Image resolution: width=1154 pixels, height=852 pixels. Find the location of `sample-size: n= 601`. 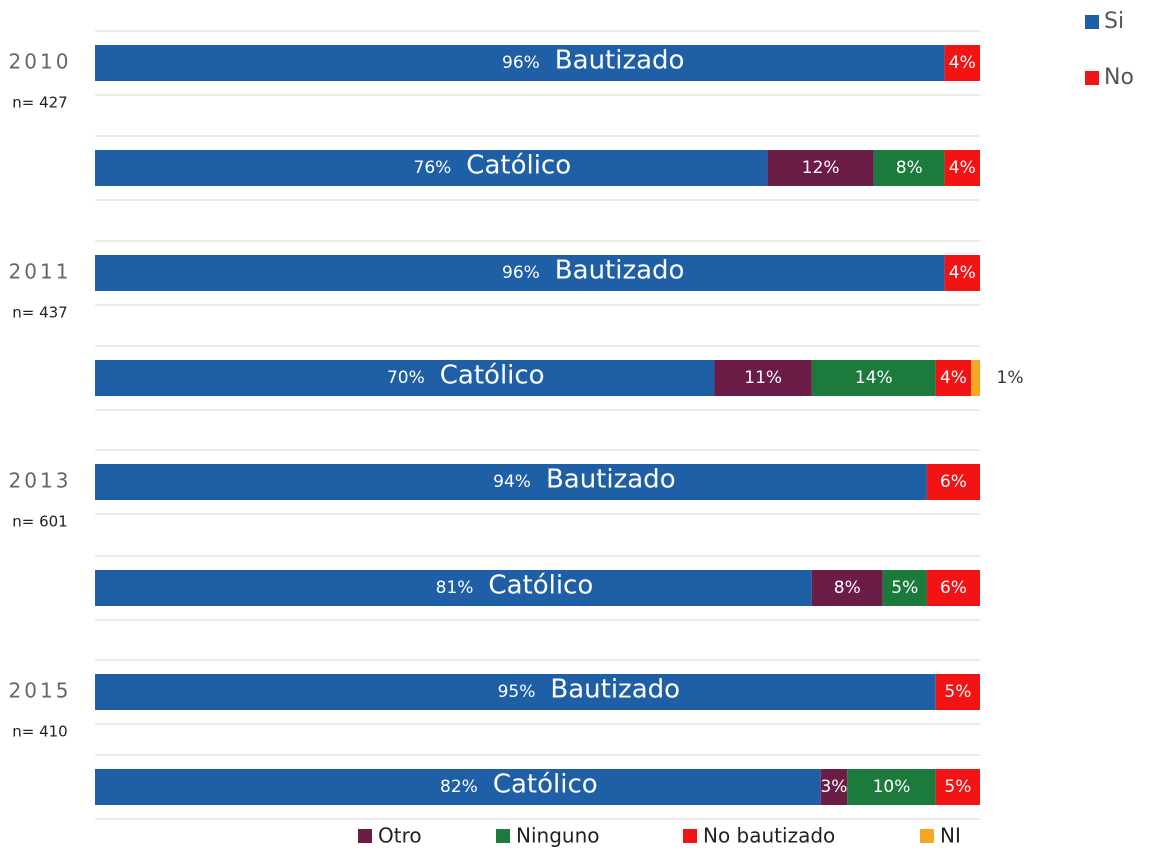

sample-size: n= 601 is located at coordinates (39, 522).